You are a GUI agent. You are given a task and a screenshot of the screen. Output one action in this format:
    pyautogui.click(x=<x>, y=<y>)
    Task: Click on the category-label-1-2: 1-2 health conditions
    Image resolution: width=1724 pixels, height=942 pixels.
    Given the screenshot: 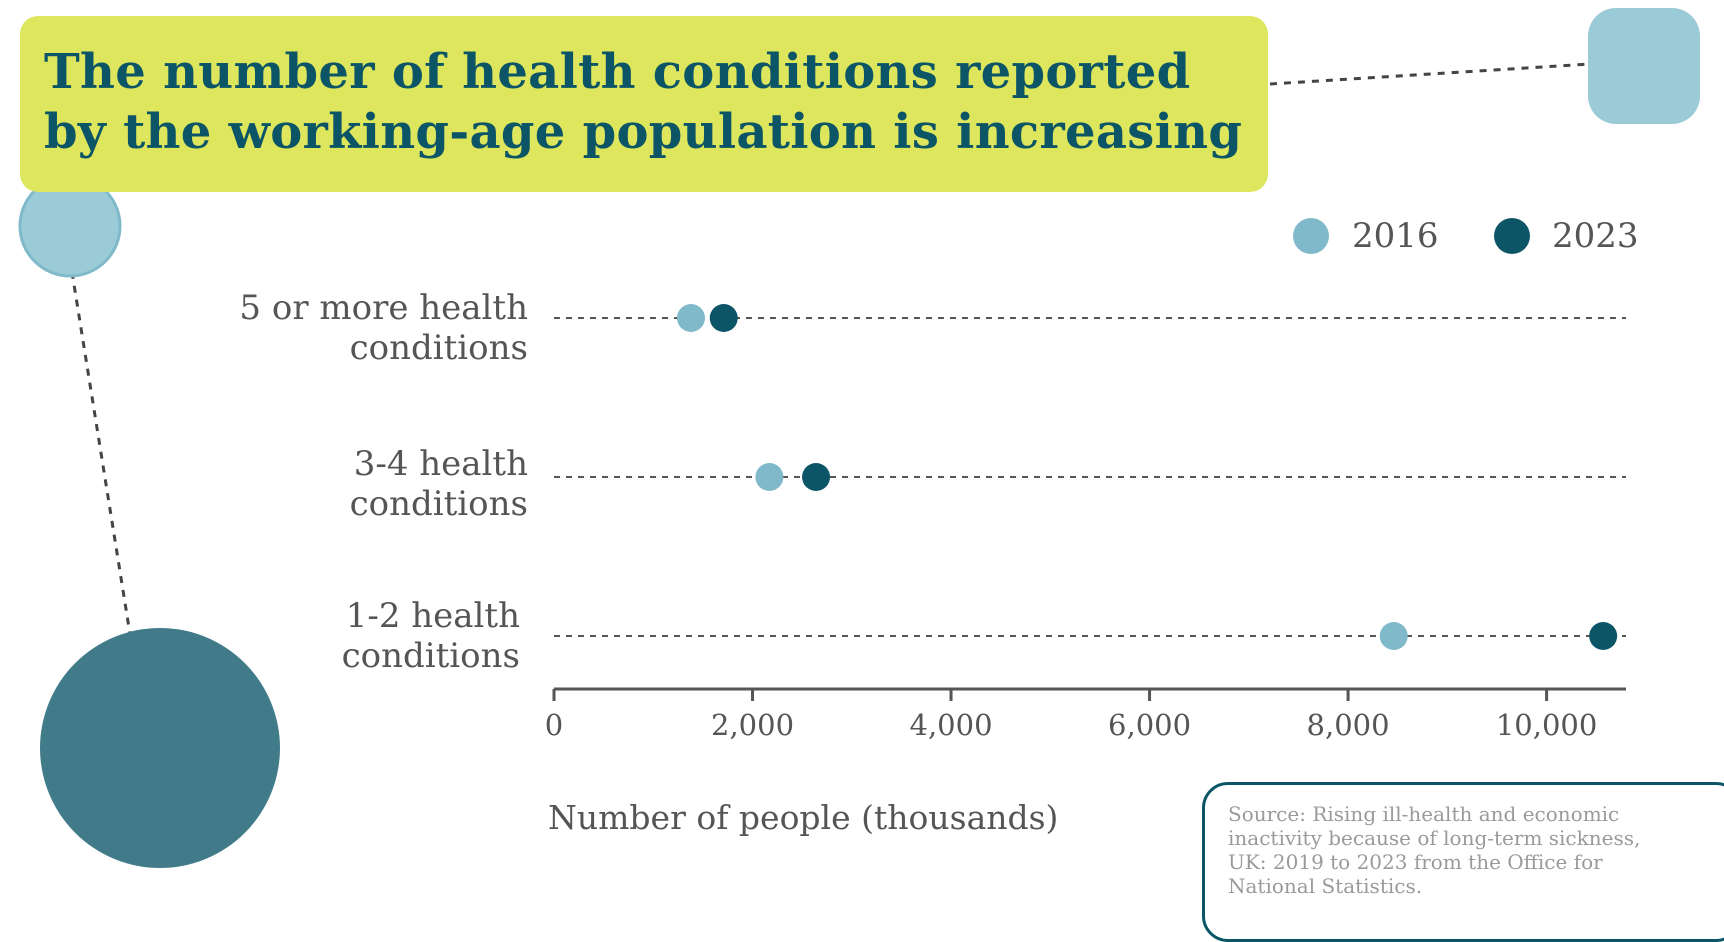 What is the action you would take?
    pyautogui.click(x=431, y=636)
    